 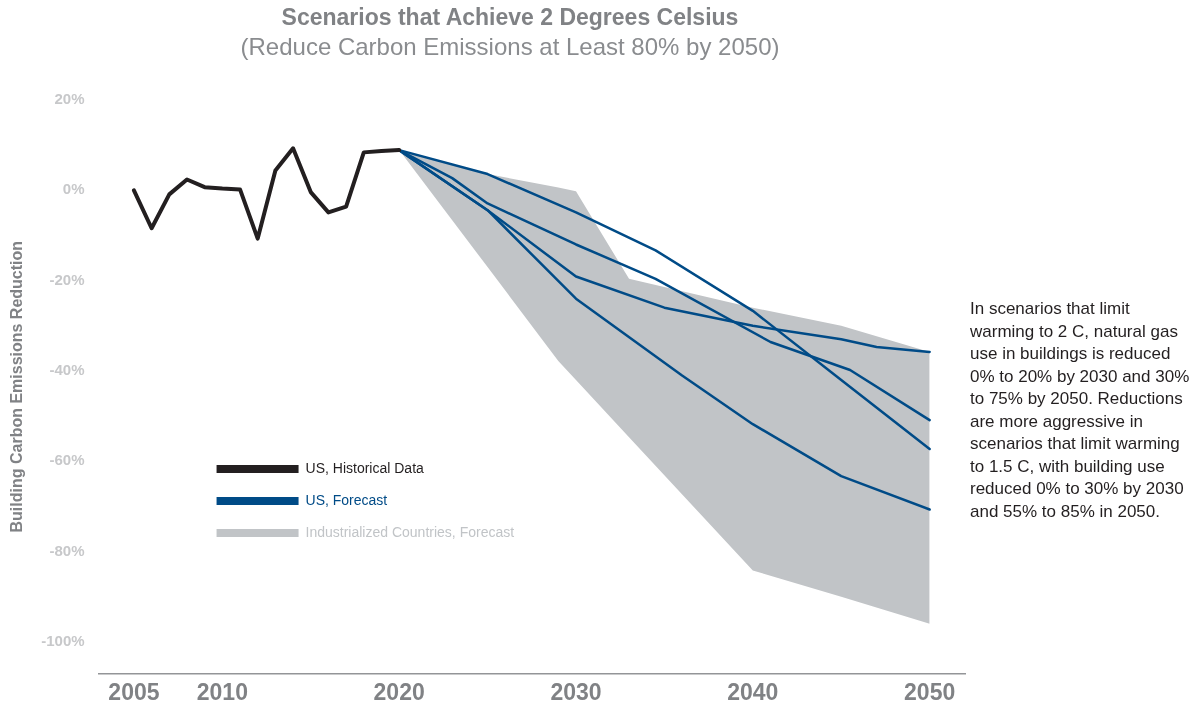 I want to click on x-tick-label: 2020, so click(x=399, y=691).